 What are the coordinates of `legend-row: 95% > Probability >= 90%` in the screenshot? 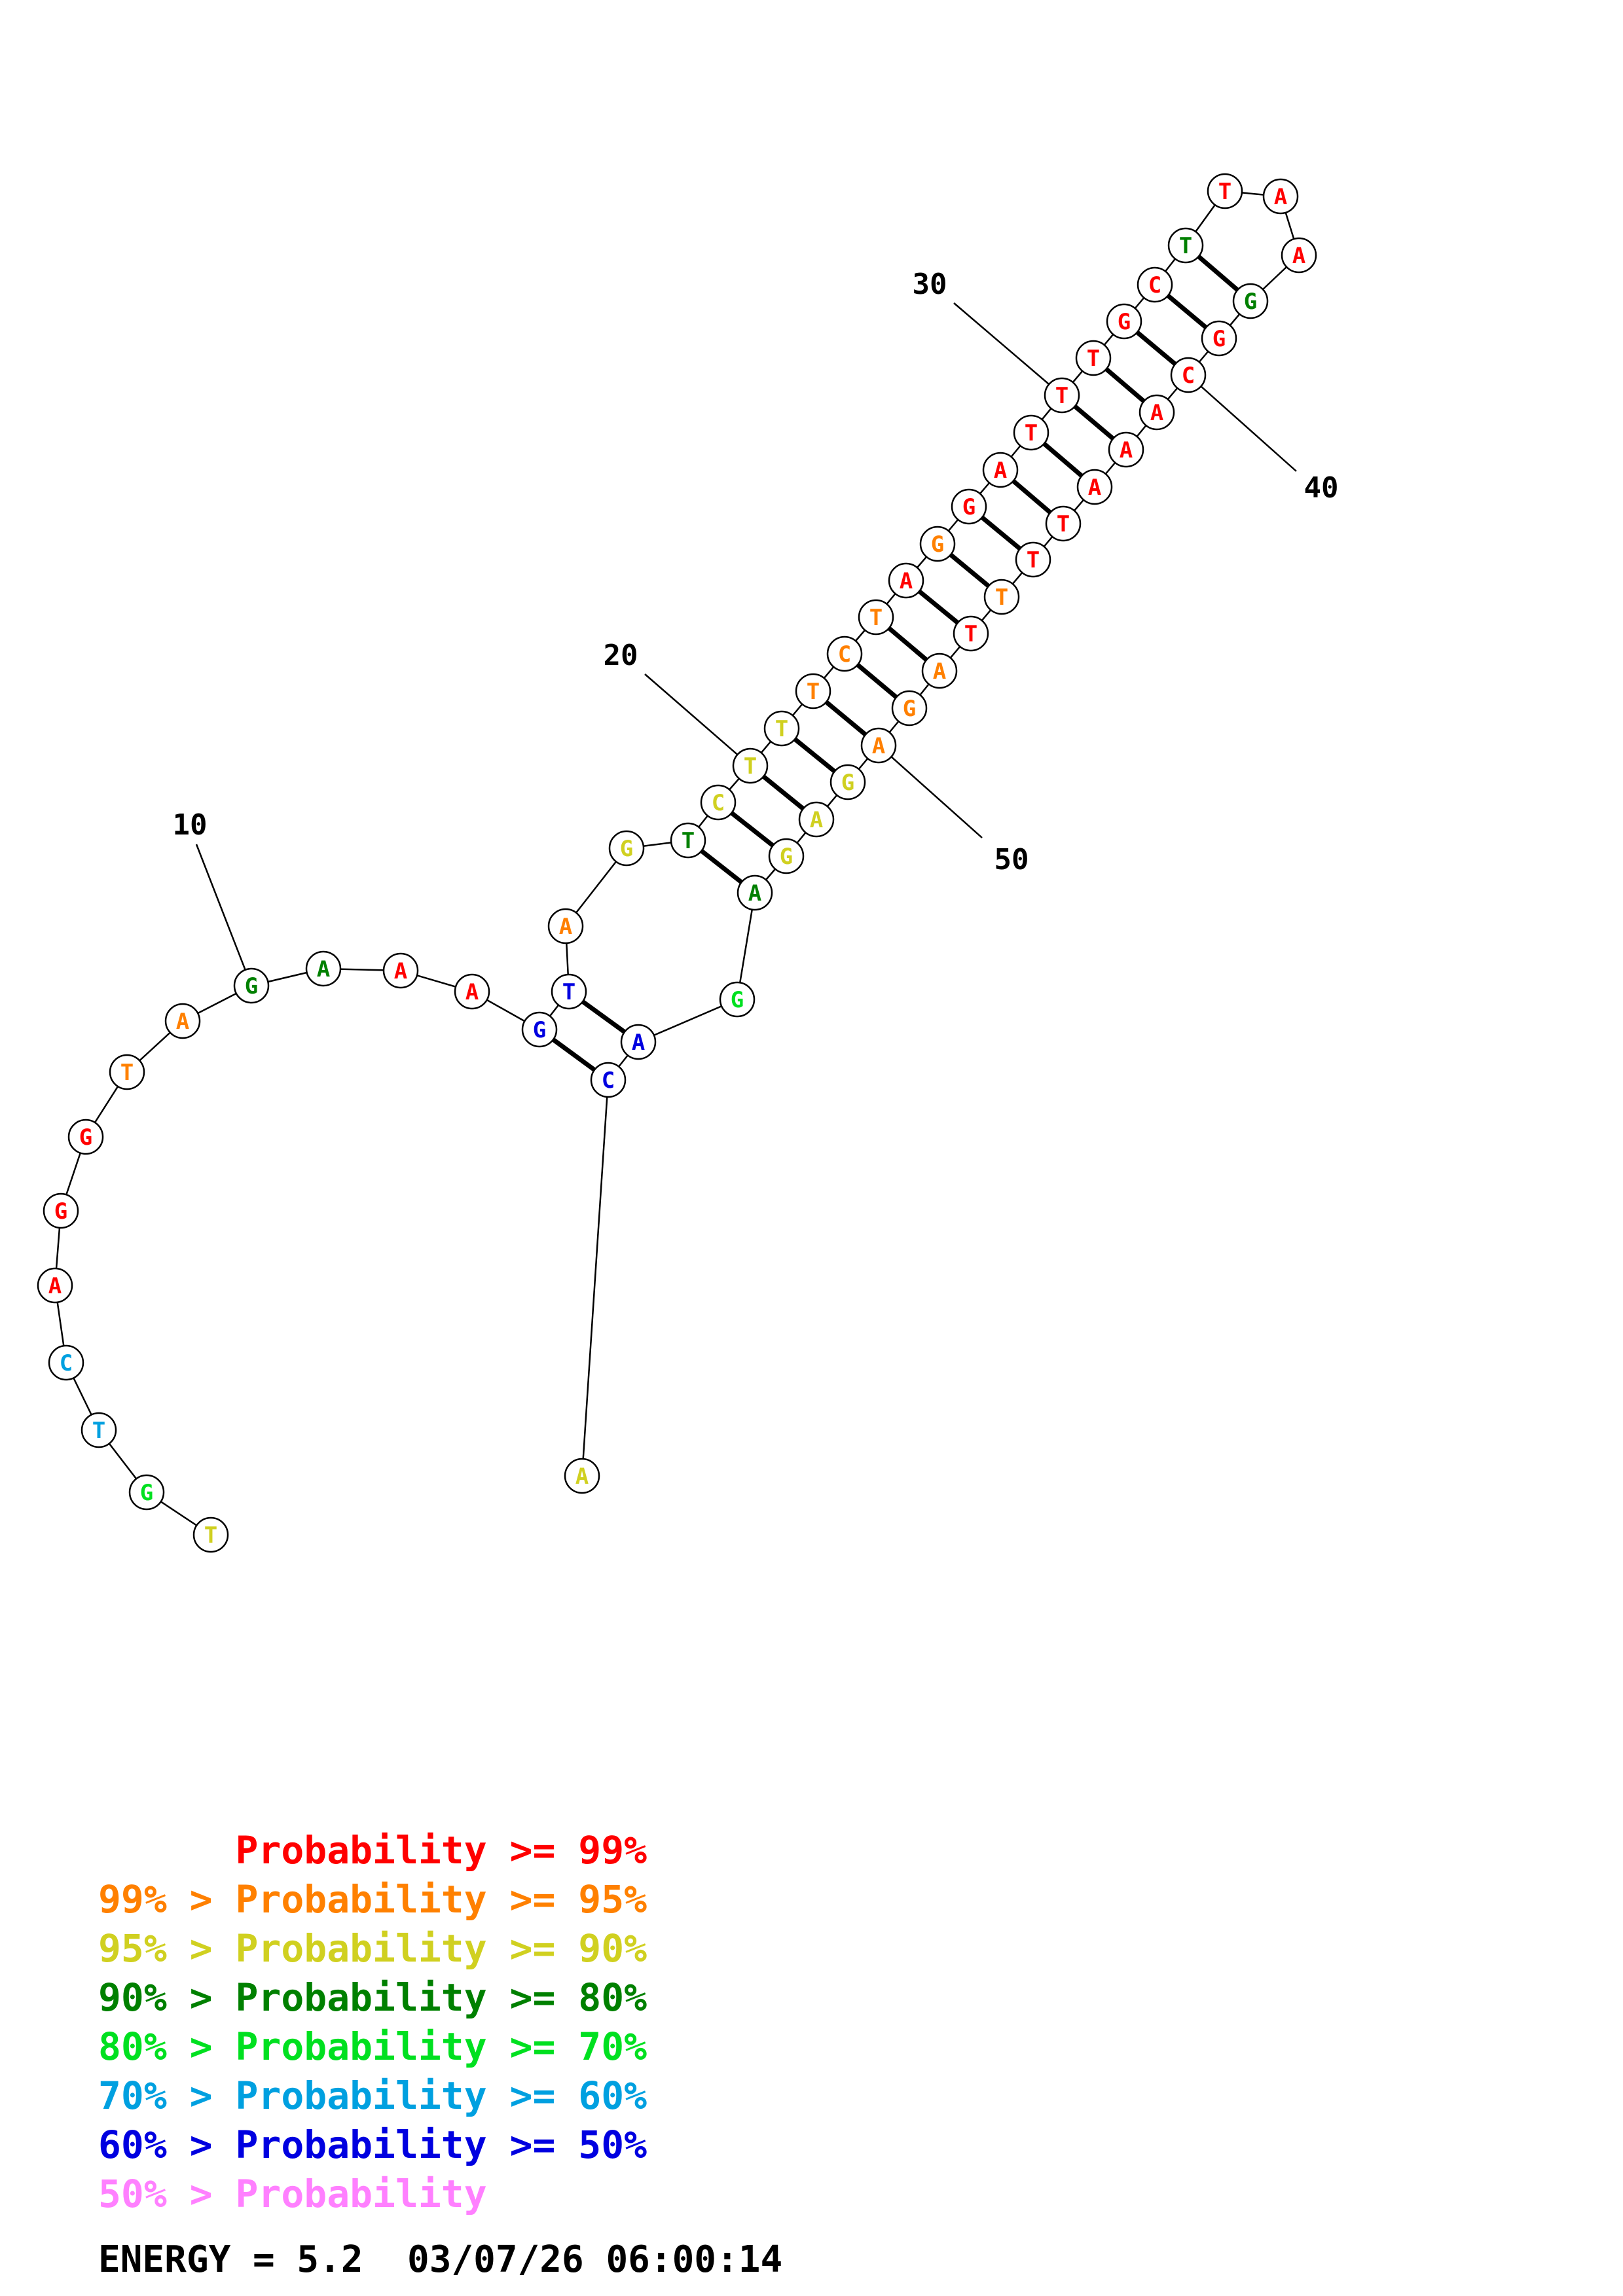 It's located at (372, 1948).